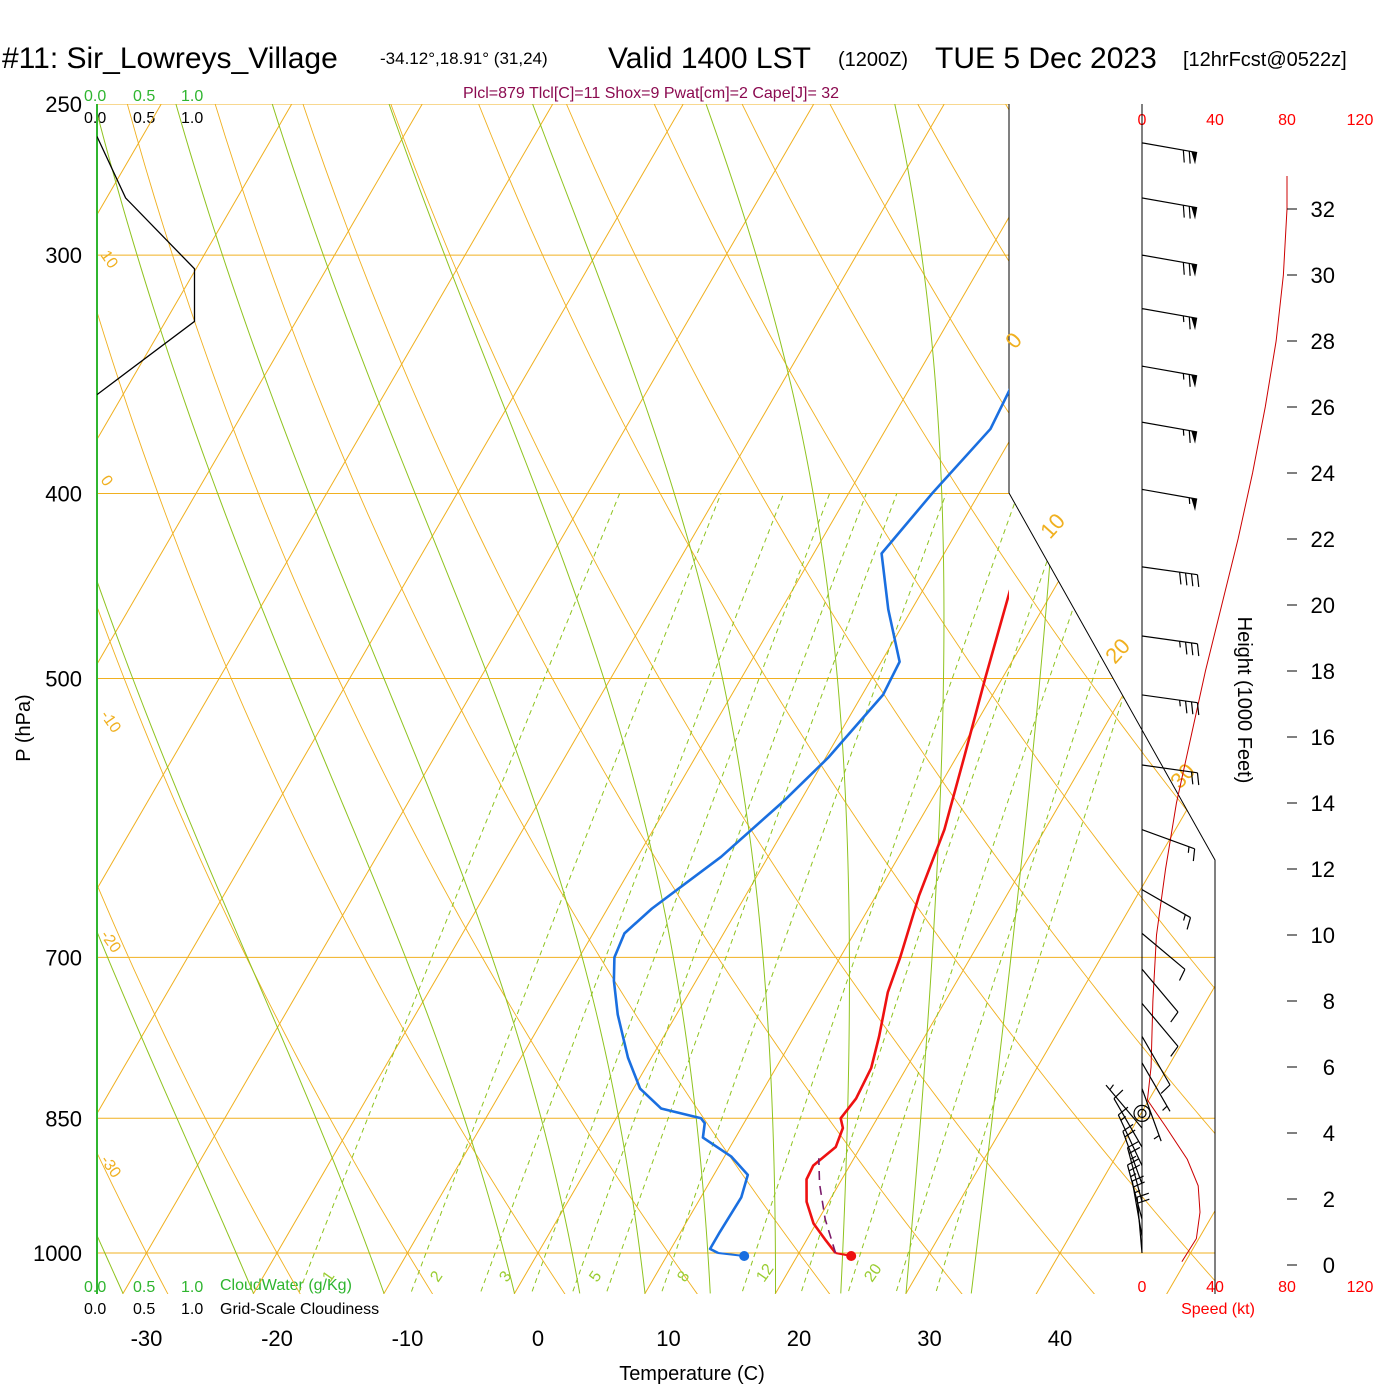 This screenshot has width=1400, height=1400. What do you see at coordinates (1256, 120) in the screenshot?
I see `speed-axis-top: 0 40 80 120` at bounding box center [1256, 120].